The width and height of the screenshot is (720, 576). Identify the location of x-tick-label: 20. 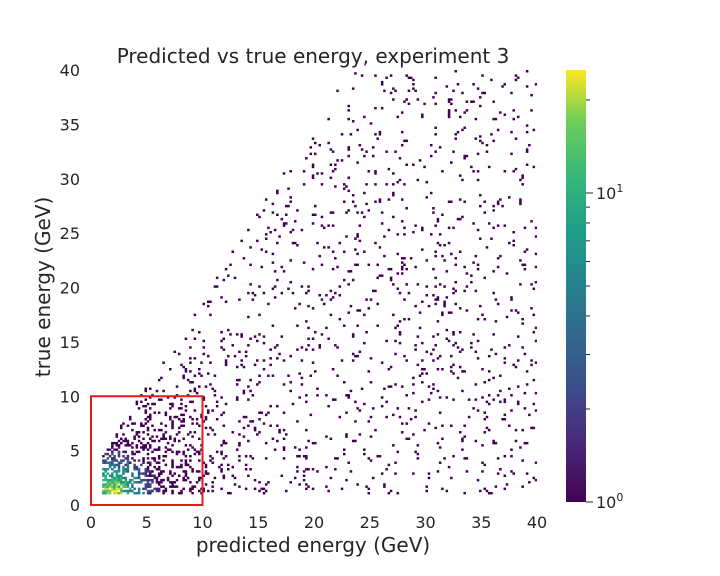
(314, 522).